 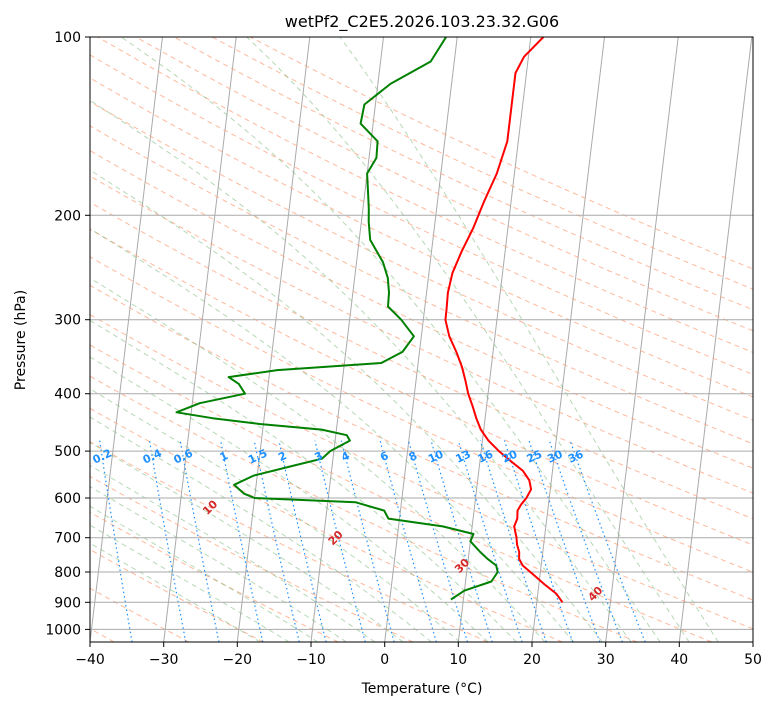 I want to click on y-tick-label: 500, so click(x=67, y=452).